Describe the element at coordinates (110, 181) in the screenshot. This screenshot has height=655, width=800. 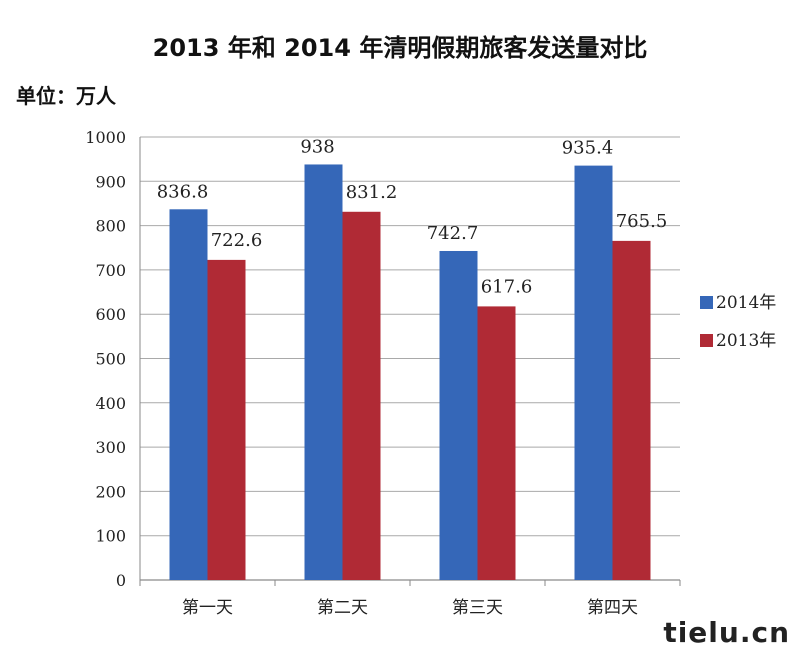
I see `y-tick-label: 900` at that location.